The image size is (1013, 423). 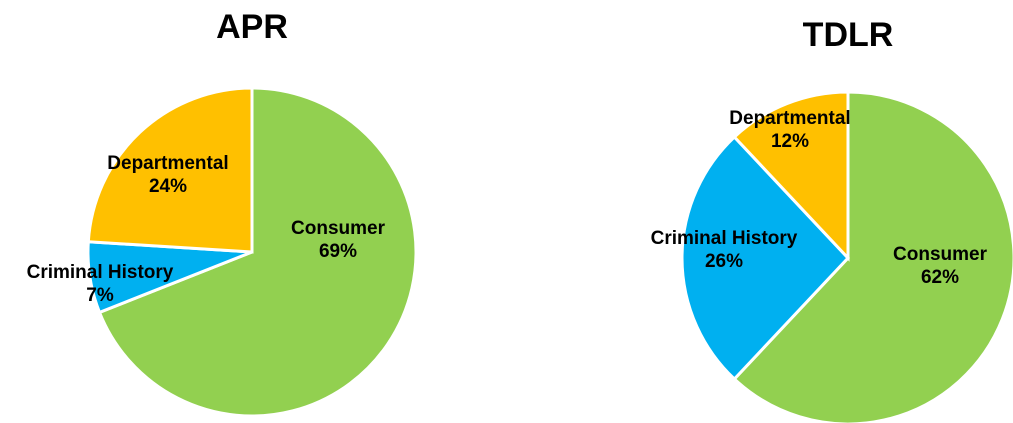 What do you see at coordinates (338, 240) in the screenshot?
I see `data-label-apr-consumer: Consumer 69%` at bounding box center [338, 240].